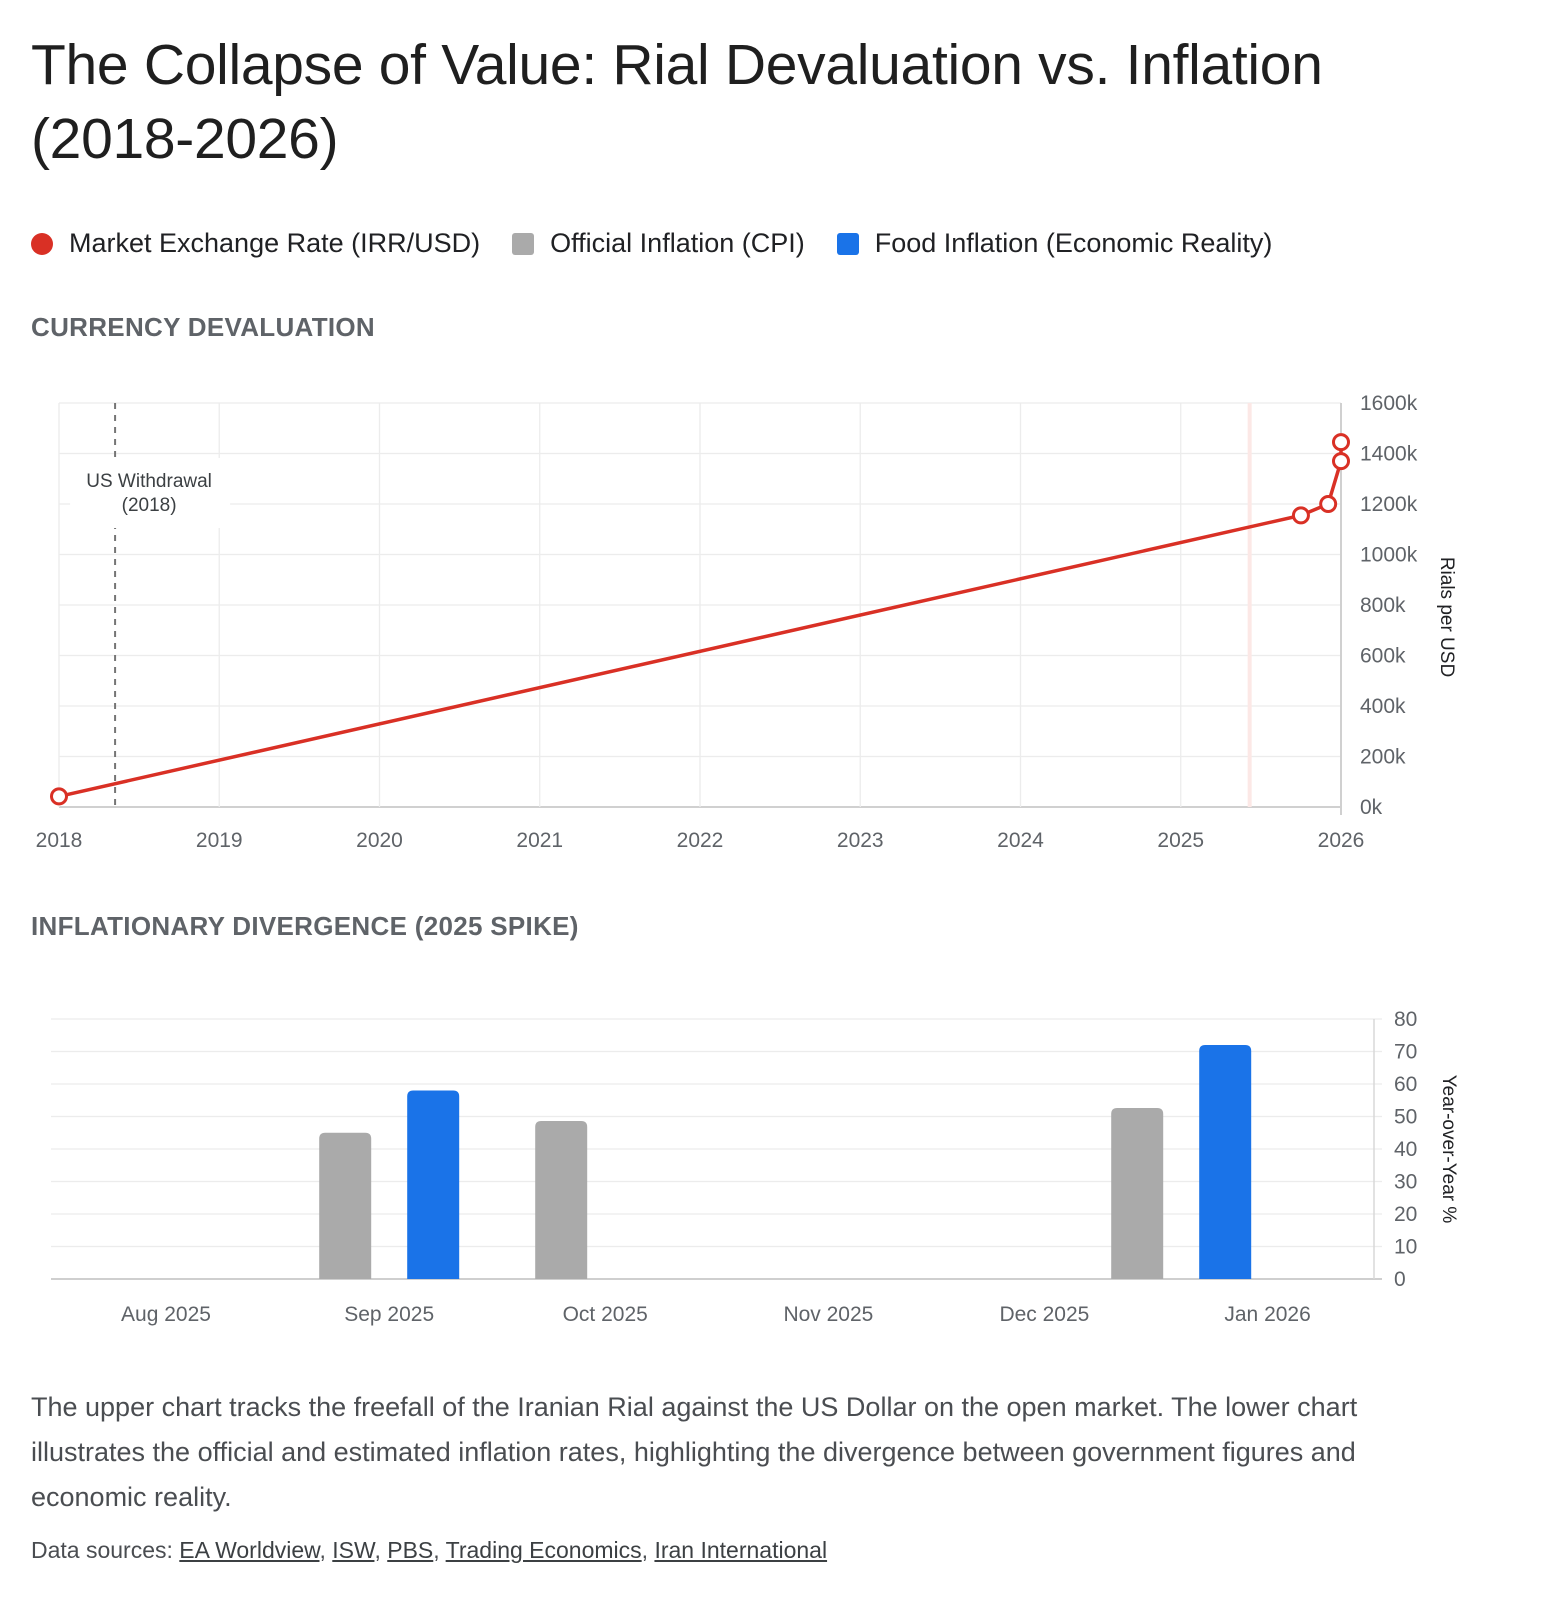 The height and width of the screenshot is (1600, 1555). What do you see at coordinates (305, 926) in the screenshot?
I see `inflation-section-heading: INFLATIONARY DIVERGENCE (2025 SPIKE)` at bounding box center [305, 926].